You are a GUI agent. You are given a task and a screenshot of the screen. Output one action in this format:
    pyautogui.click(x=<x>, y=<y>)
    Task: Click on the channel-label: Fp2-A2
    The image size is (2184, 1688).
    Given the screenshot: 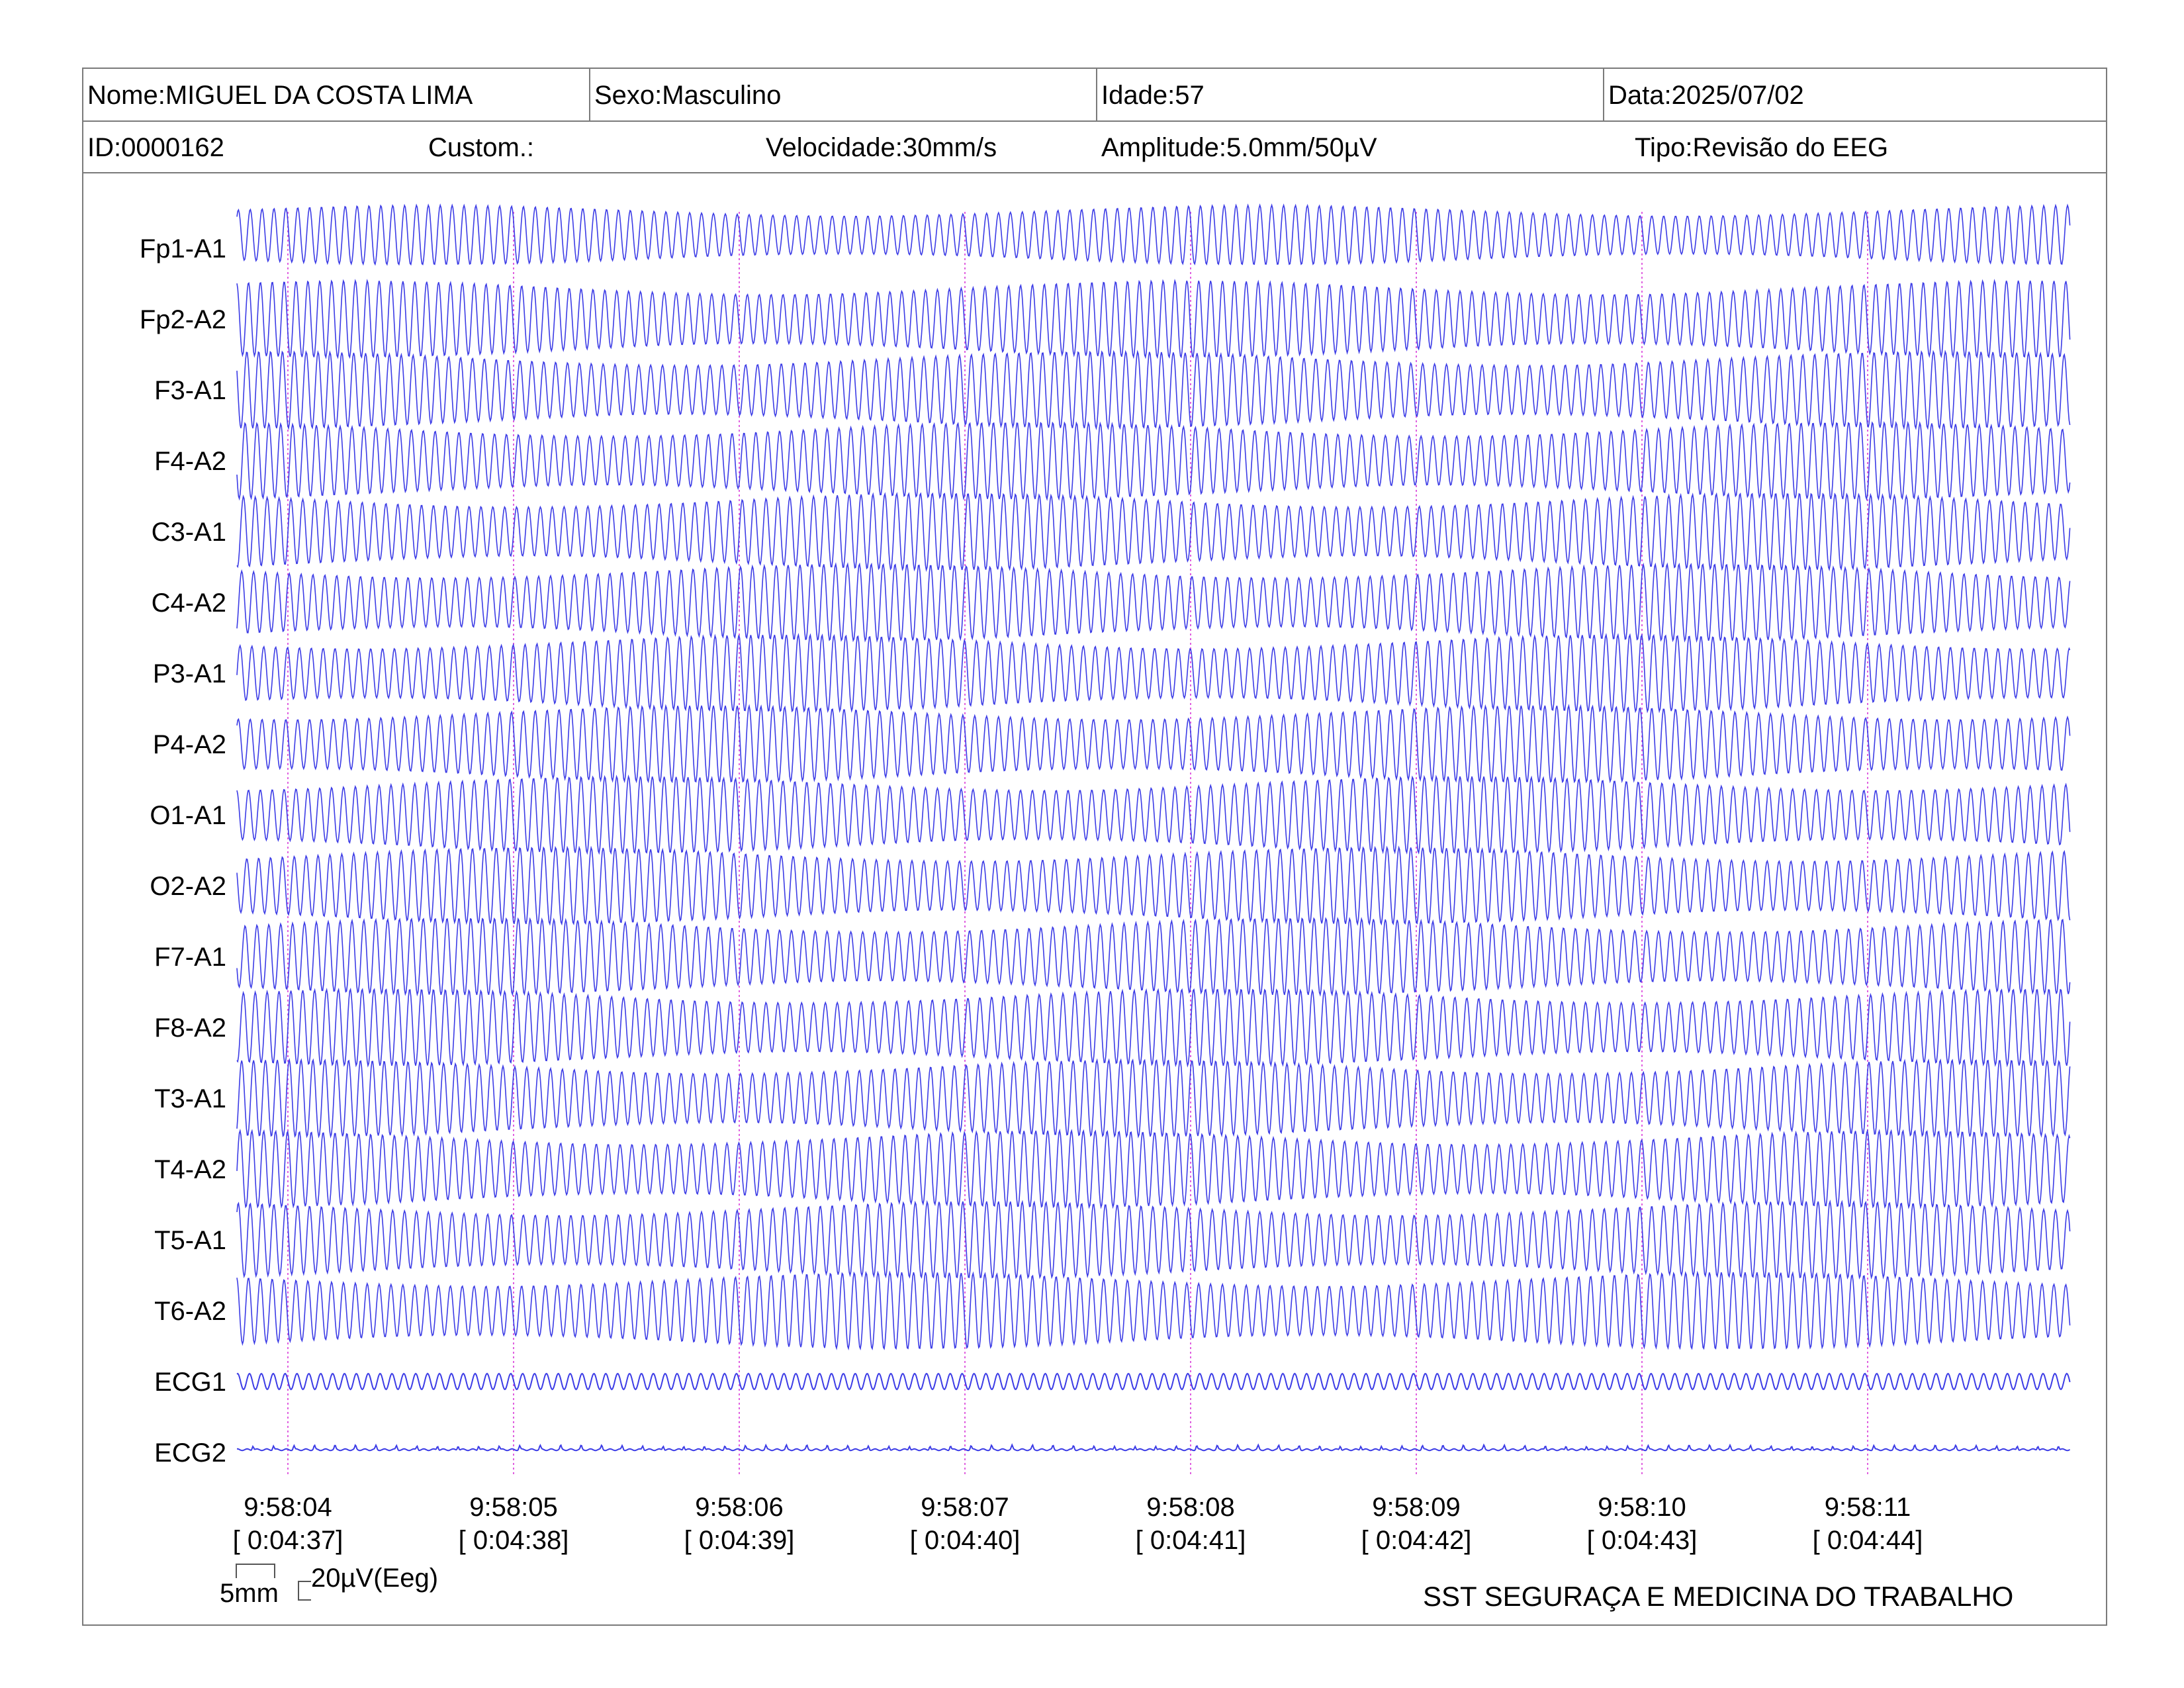 What is the action you would take?
    pyautogui.click(x=183, y=319)
    